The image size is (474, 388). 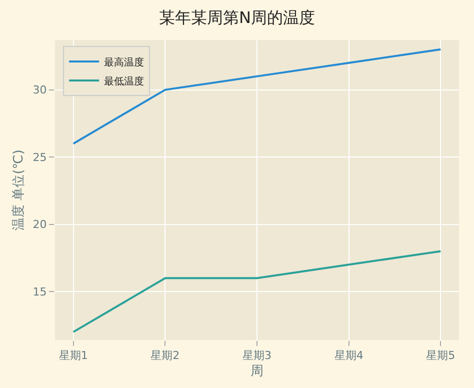 I want to click on x-tick-label: 星期4, so click(x=349, y=355).